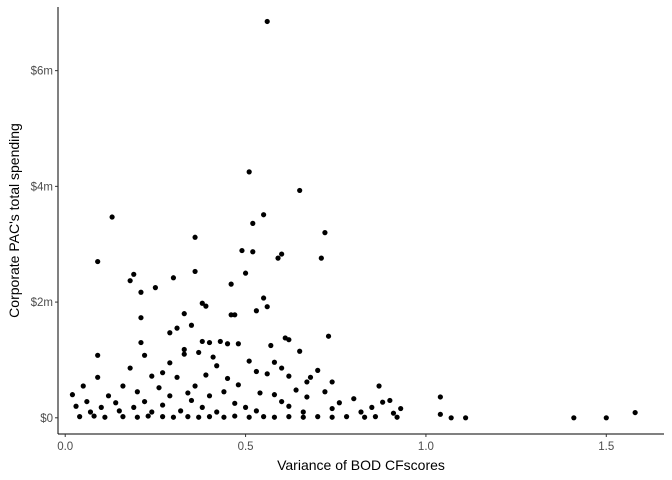 Image resolution: width=672 pixels, height=480 pixels. I want to click on x-tick-label: 0.0, so click(65, 447).